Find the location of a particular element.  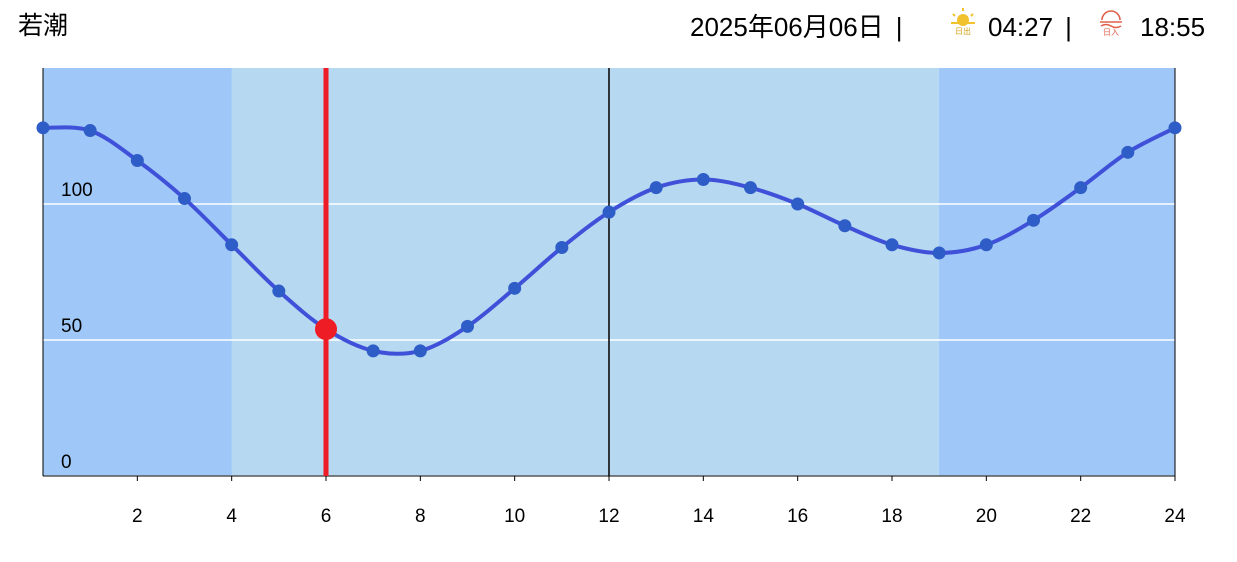

title: 若潮 is located at coordinates (43, 26).